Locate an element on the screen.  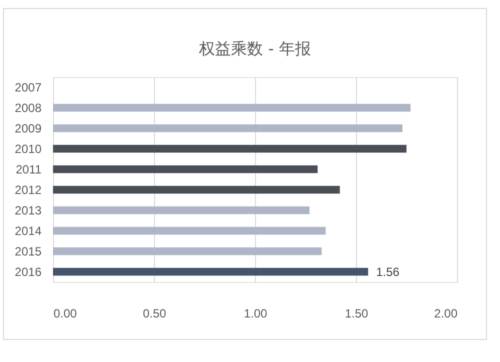
data-label: 1.56 is located at coordinates (388, 271).